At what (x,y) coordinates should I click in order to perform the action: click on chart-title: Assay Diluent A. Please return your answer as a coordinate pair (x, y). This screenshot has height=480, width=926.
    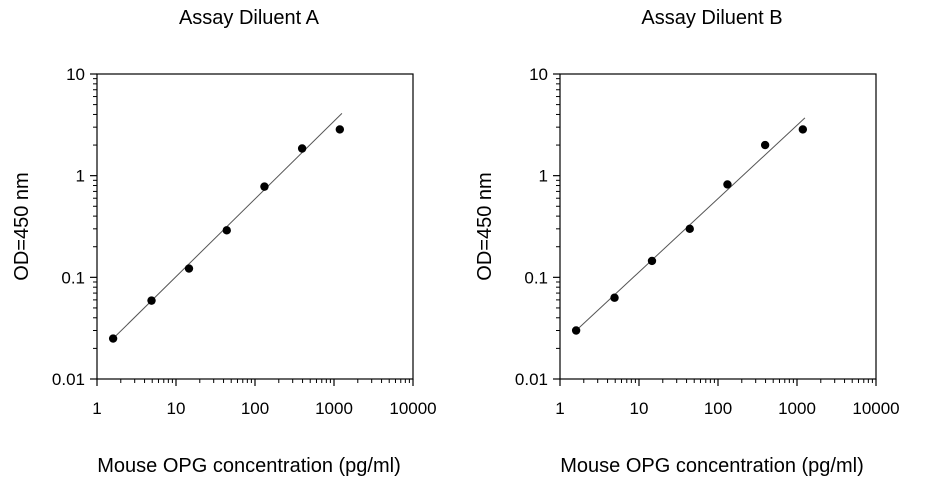
    Looking at the image, I should click on (249, 18).